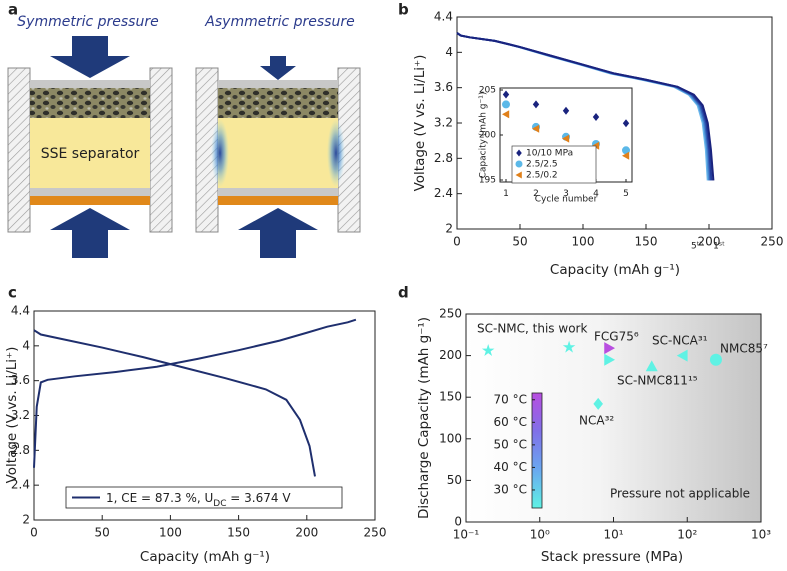 The image size is (787, 571). I want to click on y-tick-label: 0, so click(458, 522).